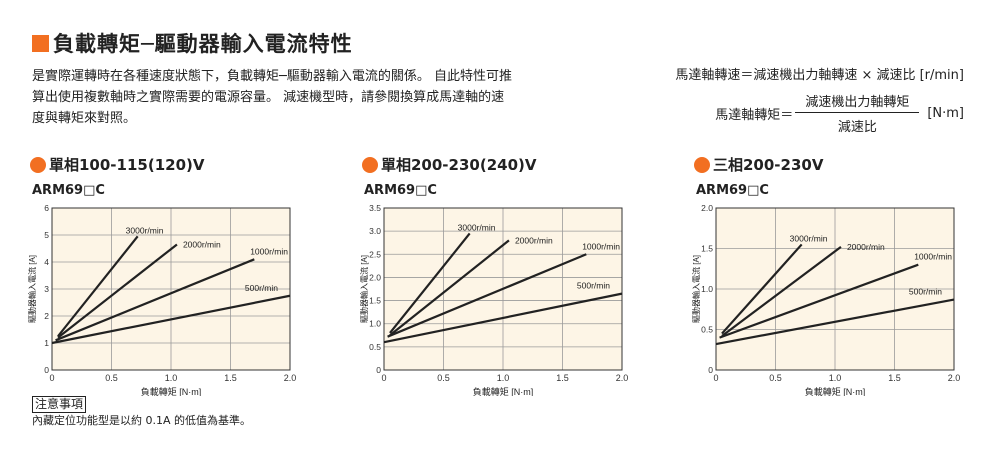  What do you see at coordinates (768, 165) in the screenshot?
I see `section-heading-text: 三相200-230V` at bounding box center [768, 165].